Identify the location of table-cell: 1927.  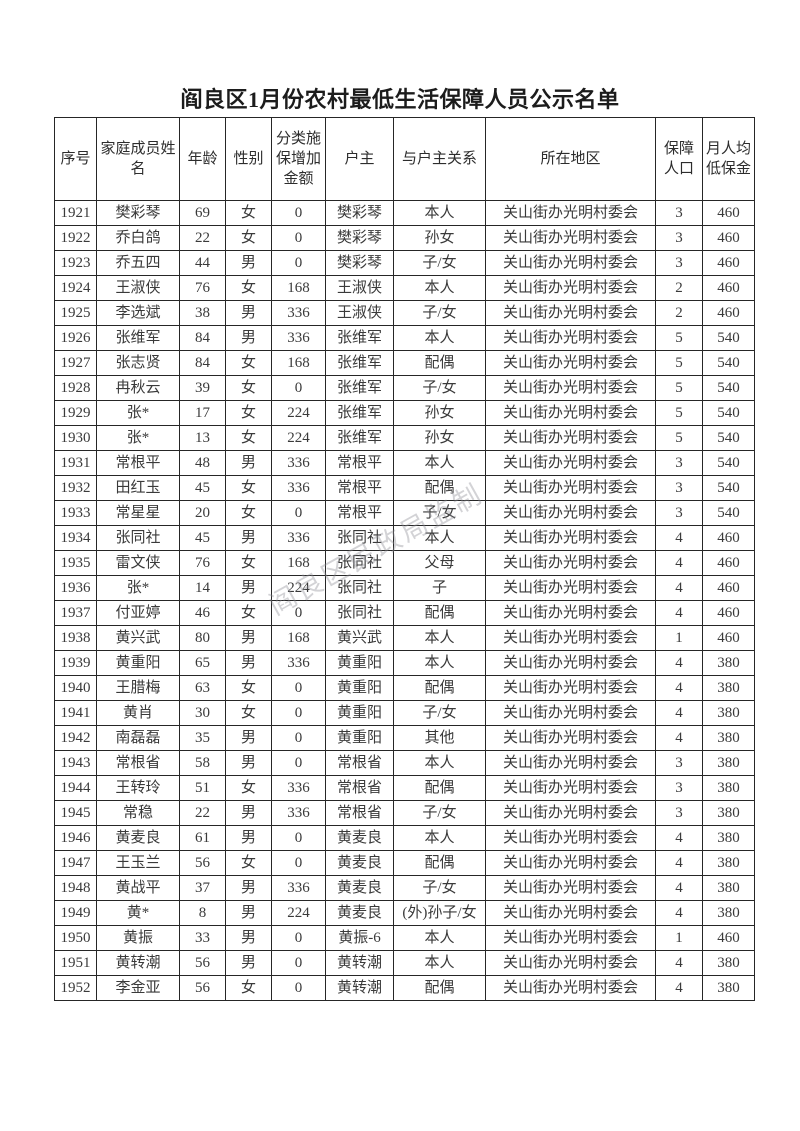
(75, 363).